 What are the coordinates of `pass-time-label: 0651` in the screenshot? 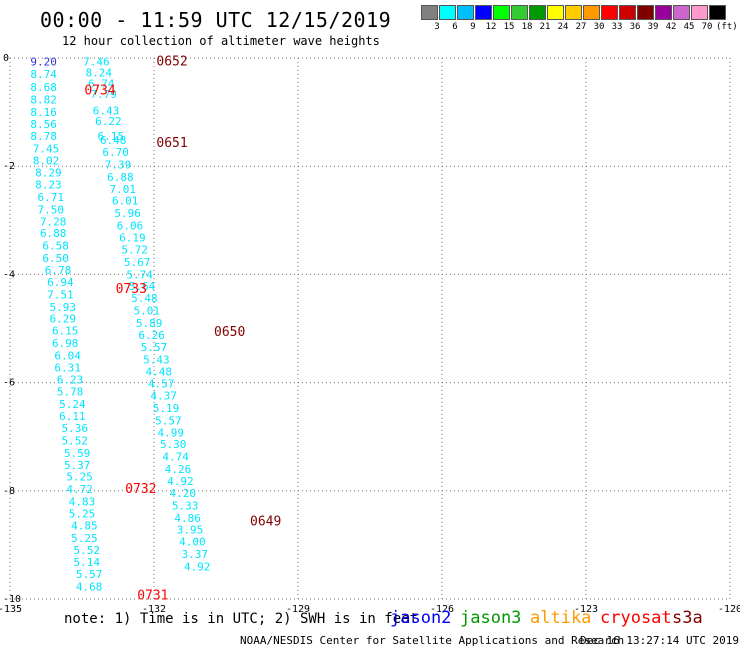 It's located at (171, 143).